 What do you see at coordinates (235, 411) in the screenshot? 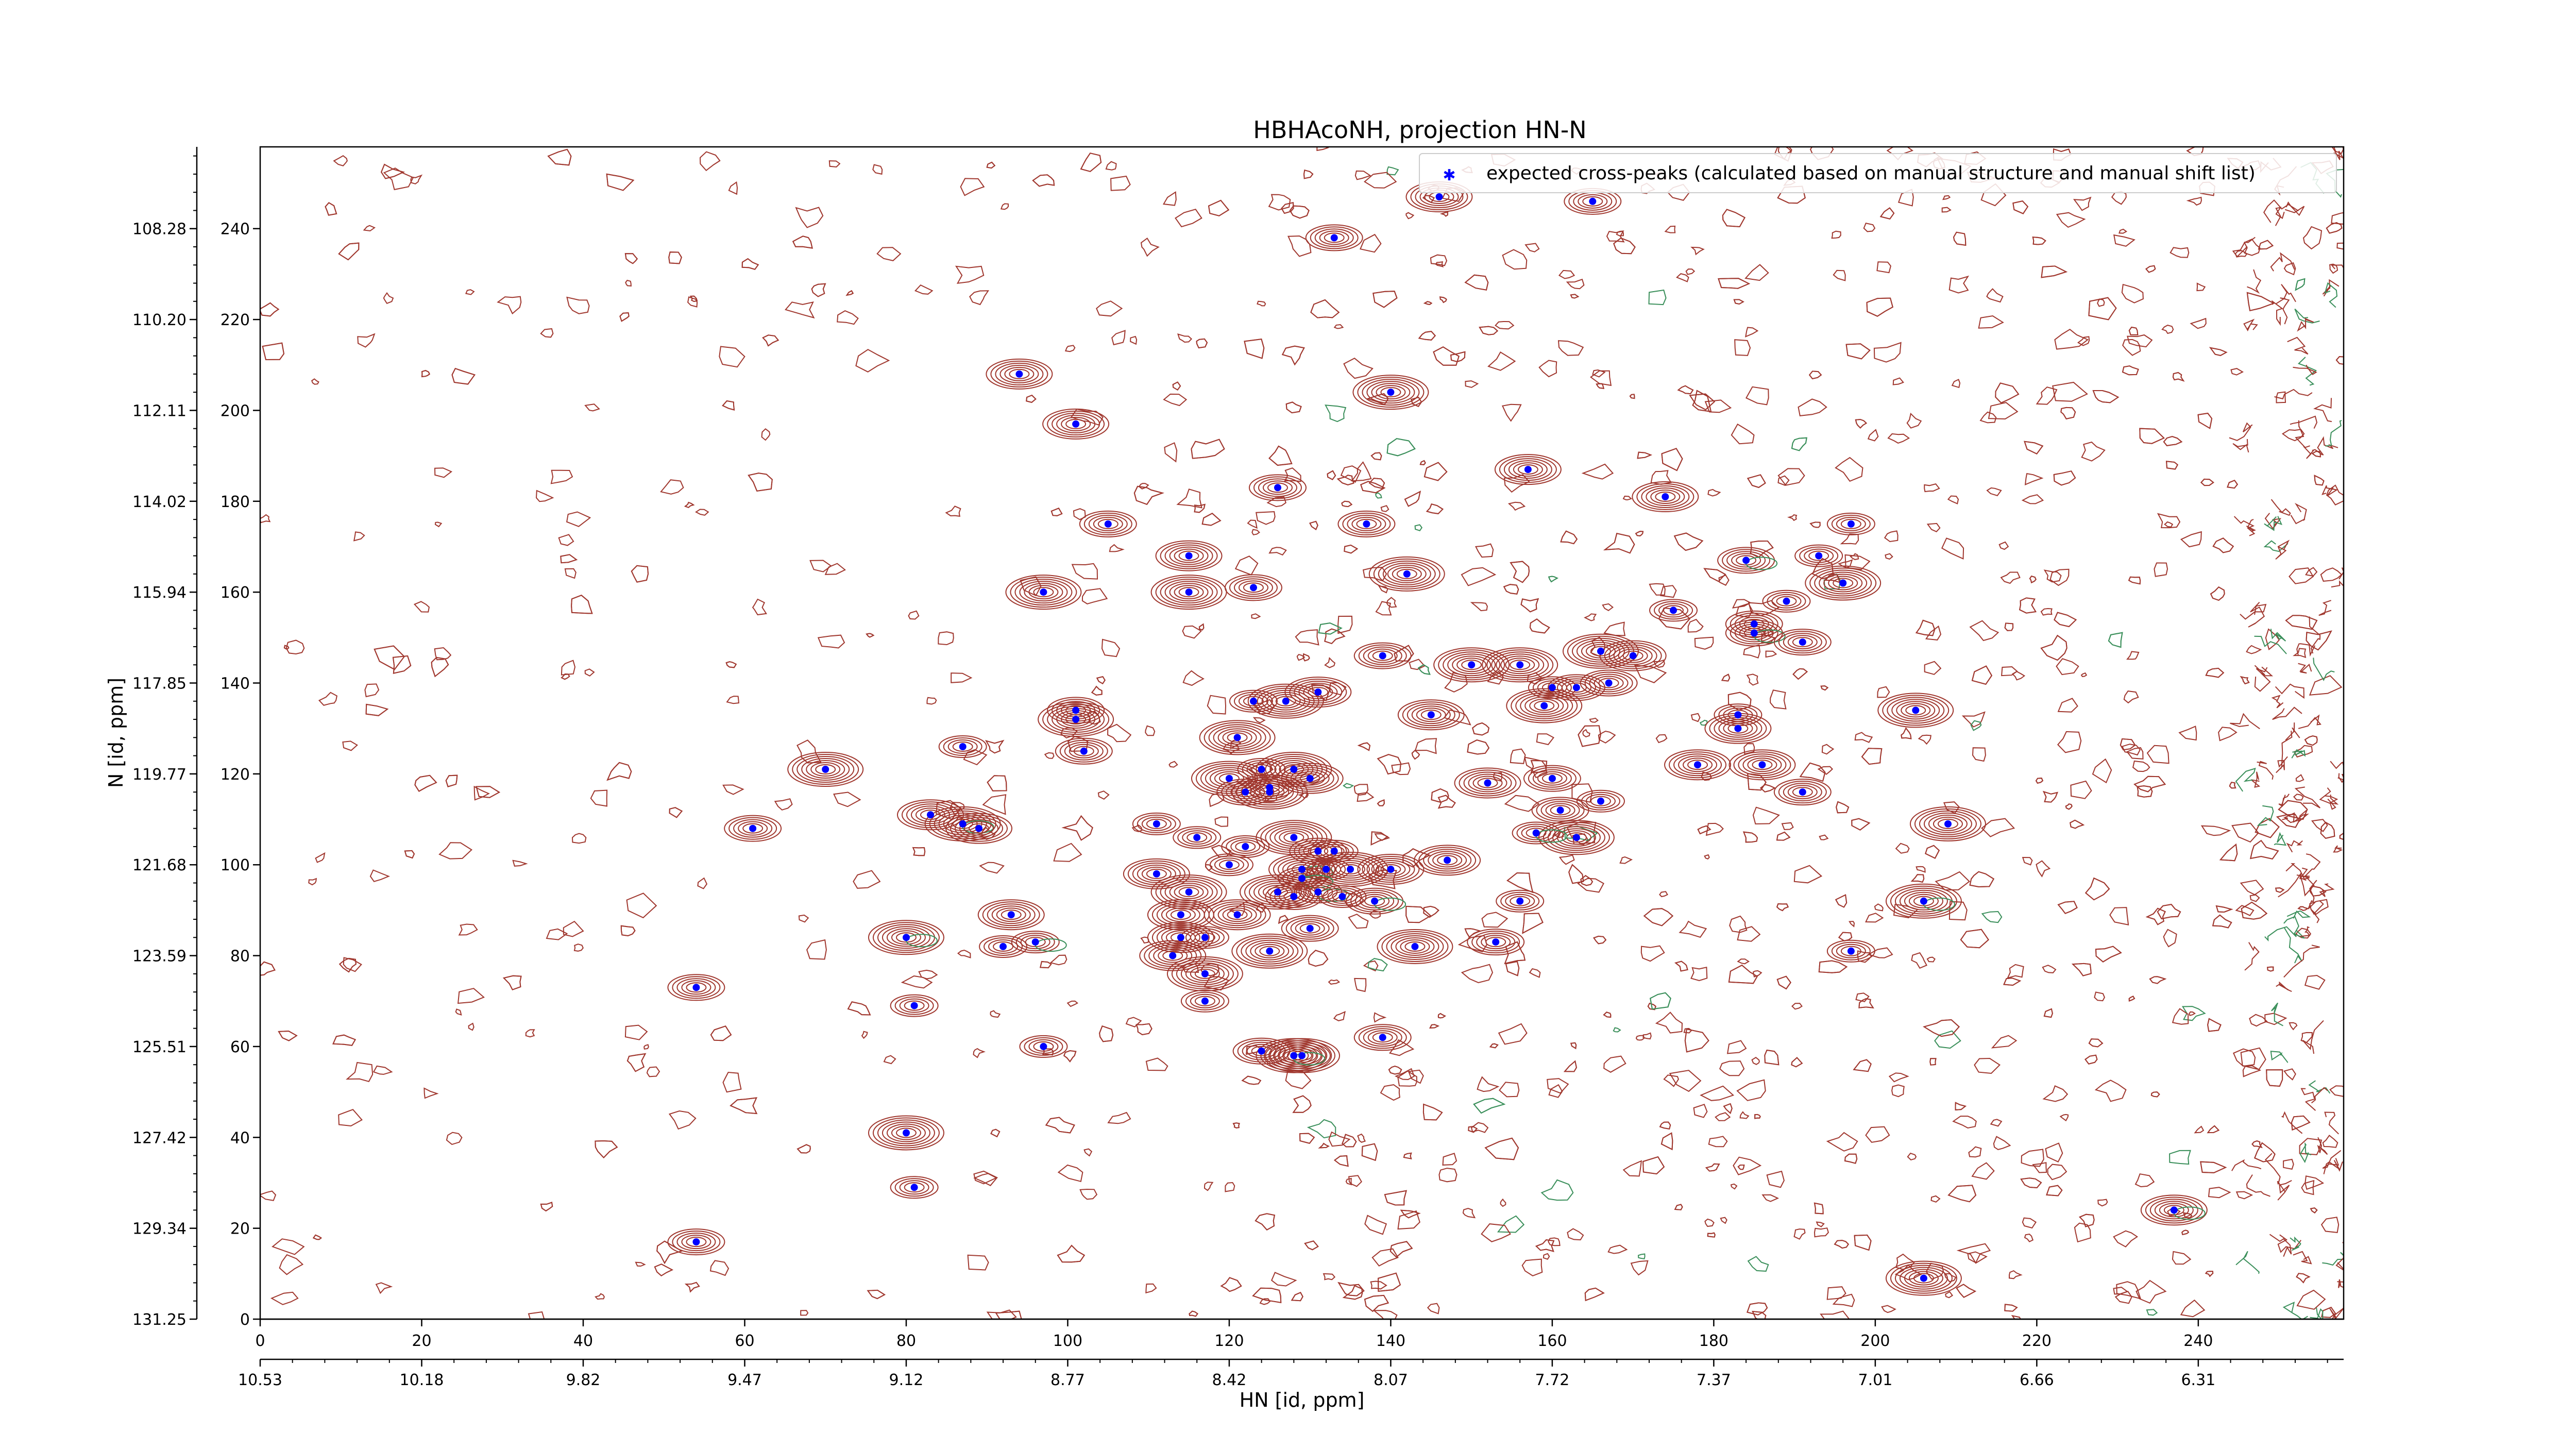
I see `y-index-tick-label: 200` at bounding box center [235, 411].